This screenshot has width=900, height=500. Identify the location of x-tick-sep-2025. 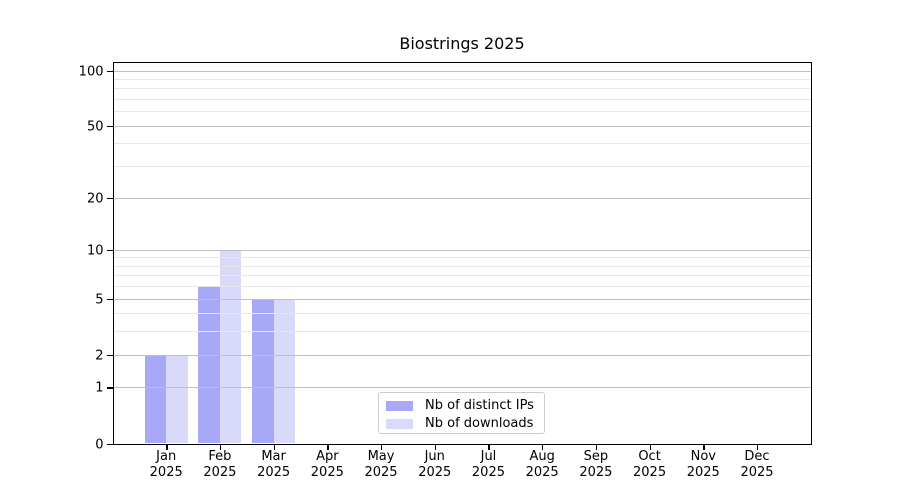
(596, 447).